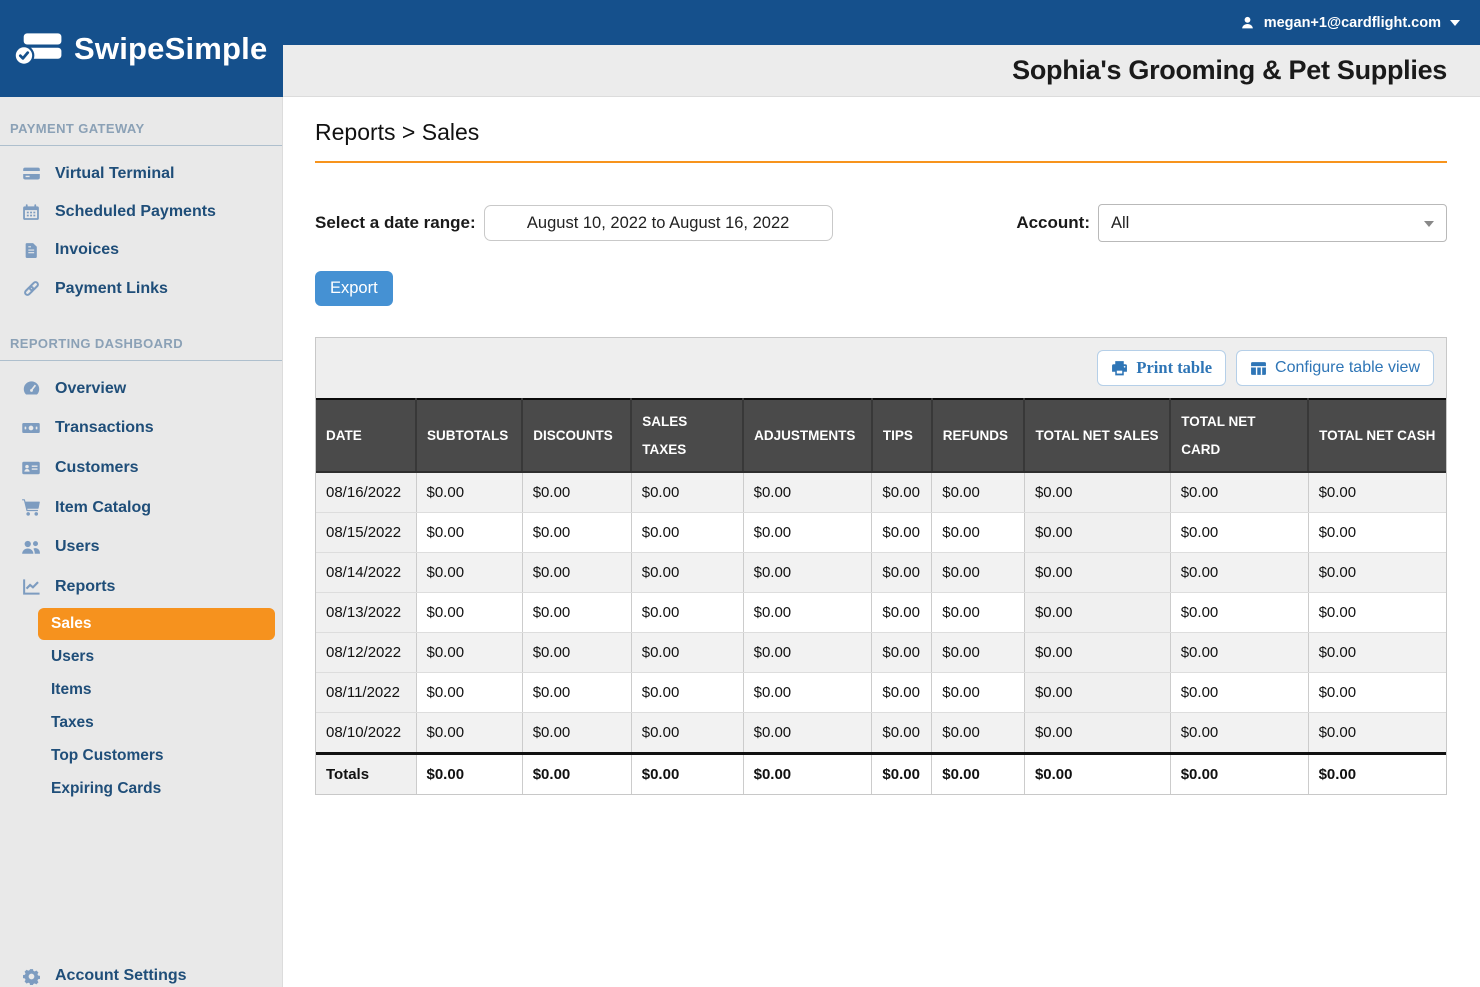 This screenshot has width=1480, height=987. I want to click on print-table-button: Print table, so click(1162, 368).